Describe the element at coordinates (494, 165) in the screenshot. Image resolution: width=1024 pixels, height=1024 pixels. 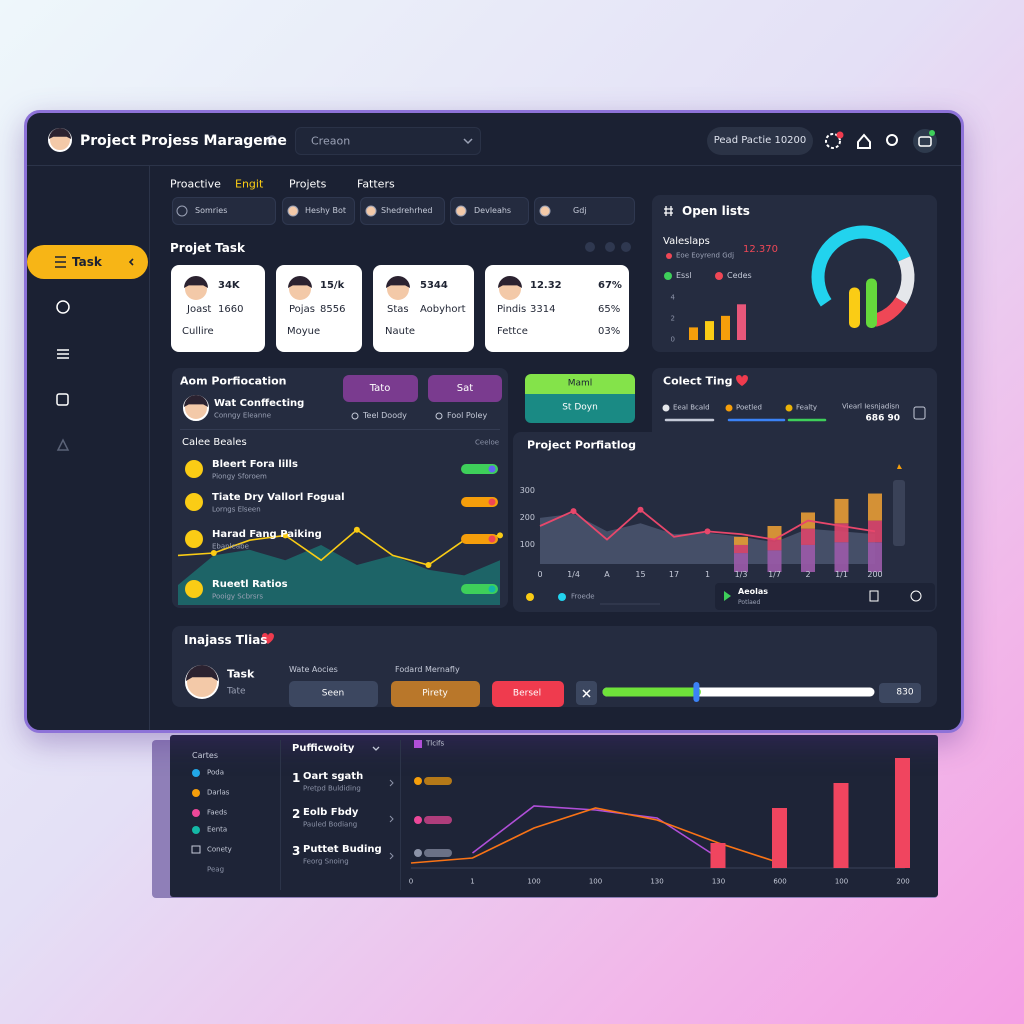
I see `header-divider` at that location.